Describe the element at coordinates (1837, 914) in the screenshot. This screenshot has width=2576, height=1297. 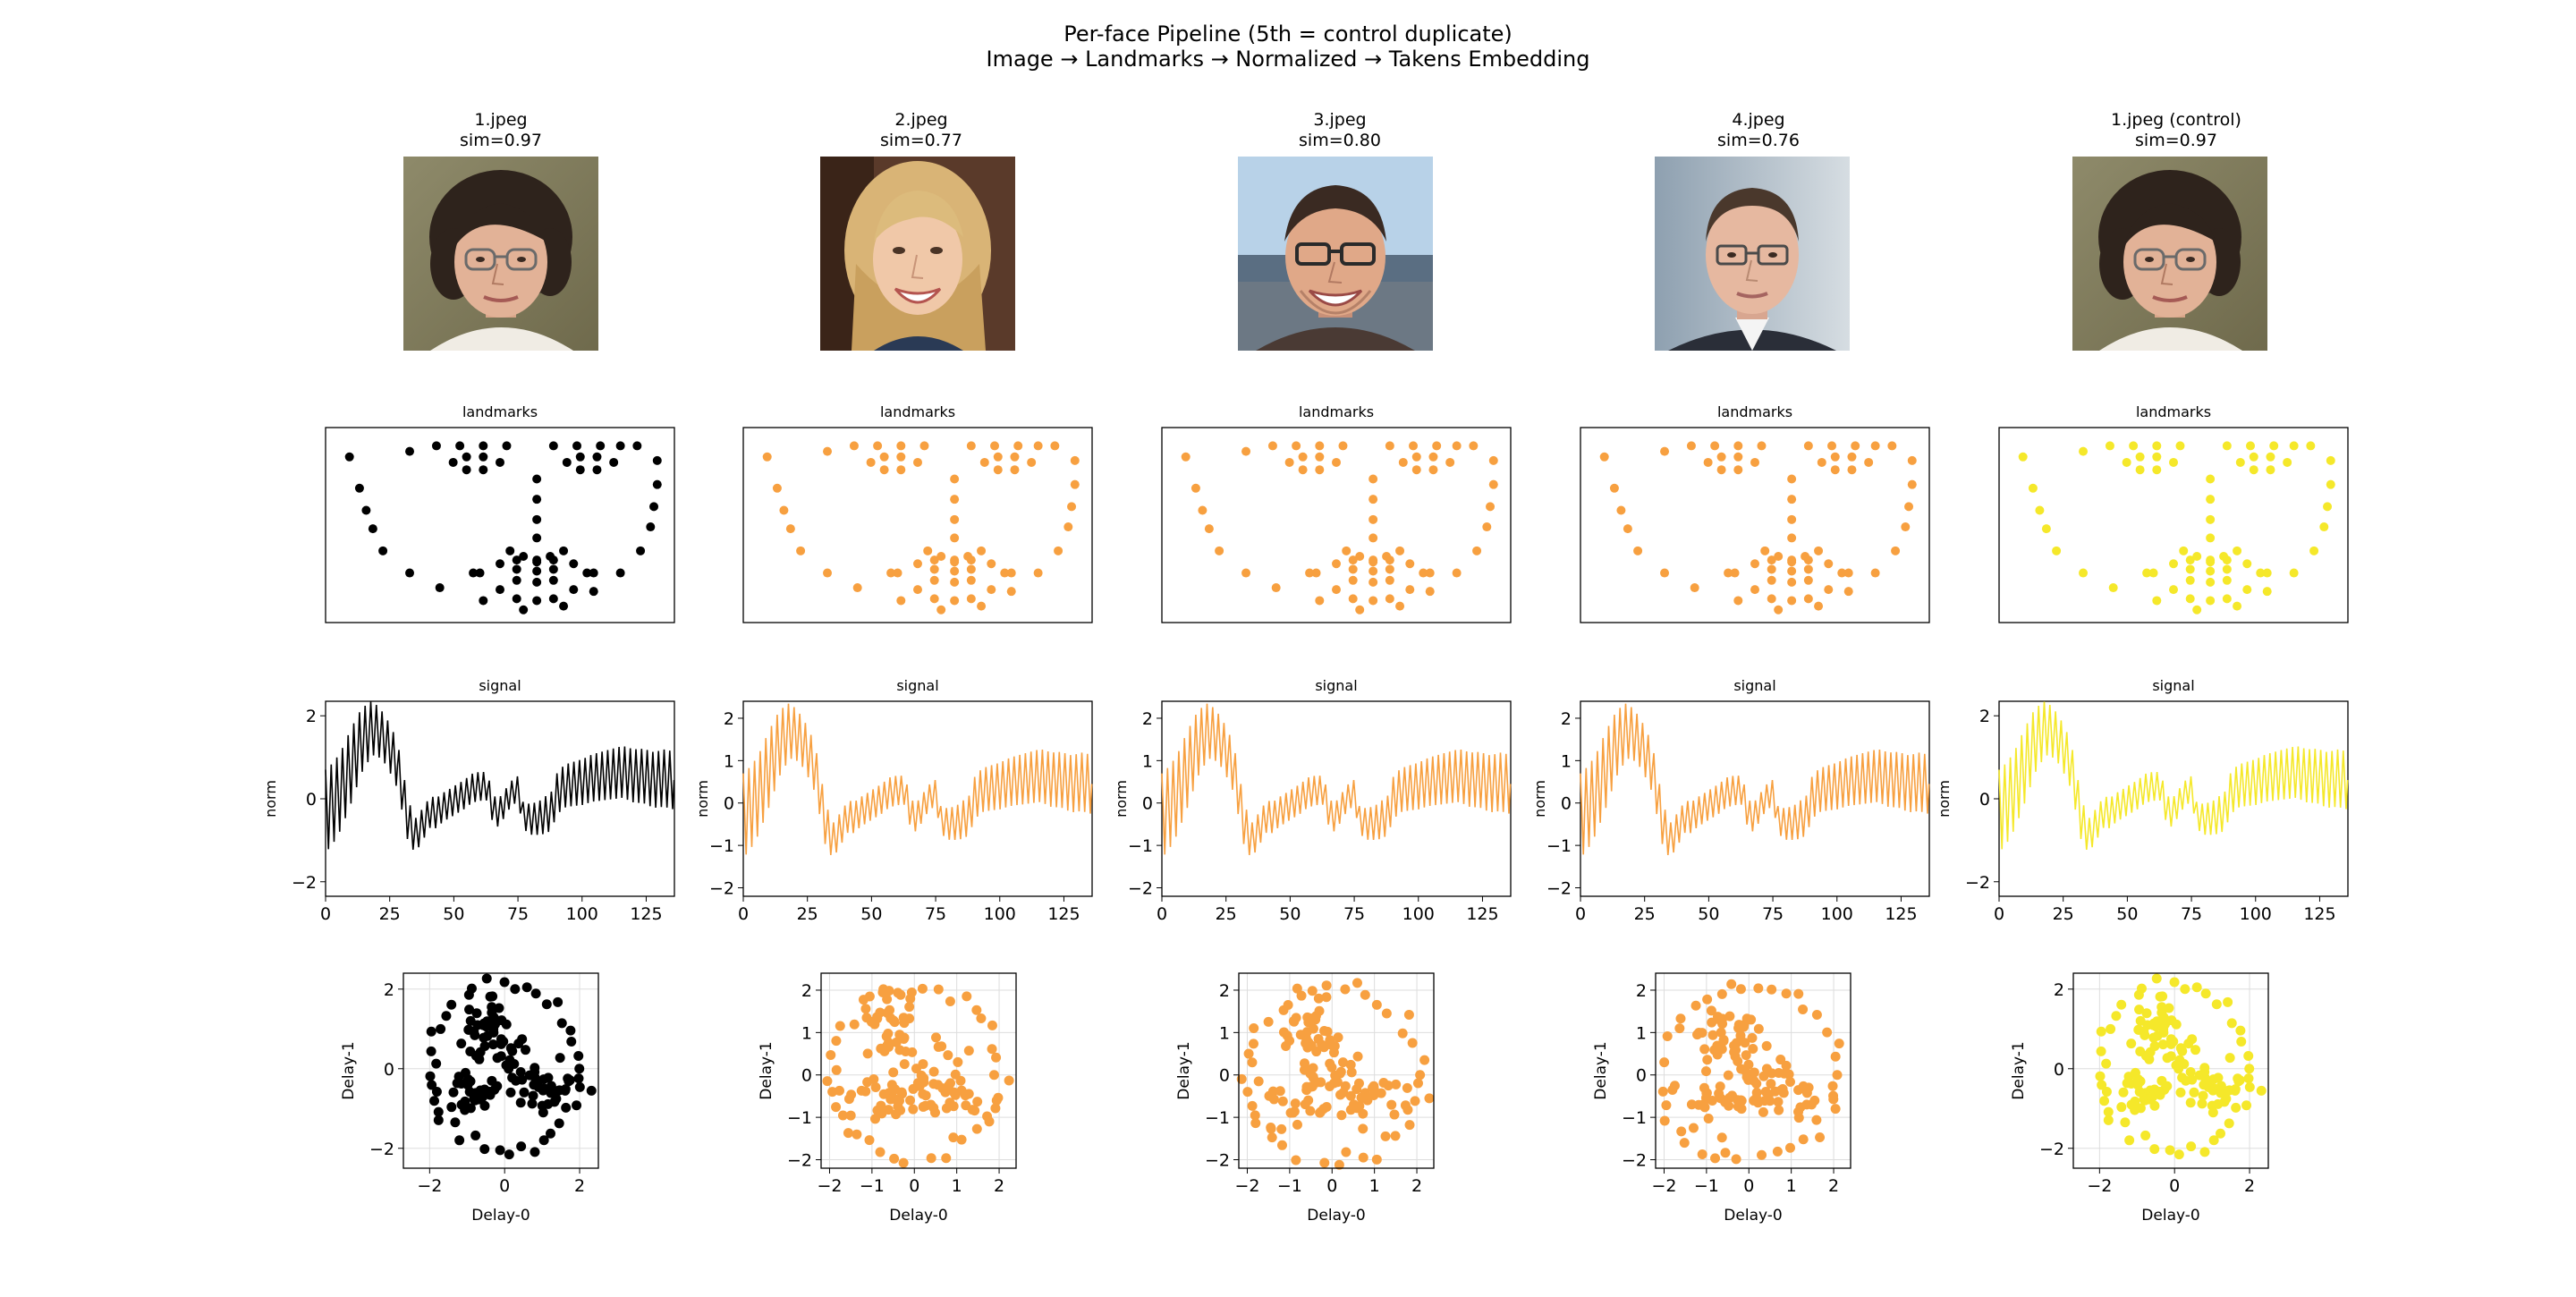
I see `x-tick-label: 100` at that location.